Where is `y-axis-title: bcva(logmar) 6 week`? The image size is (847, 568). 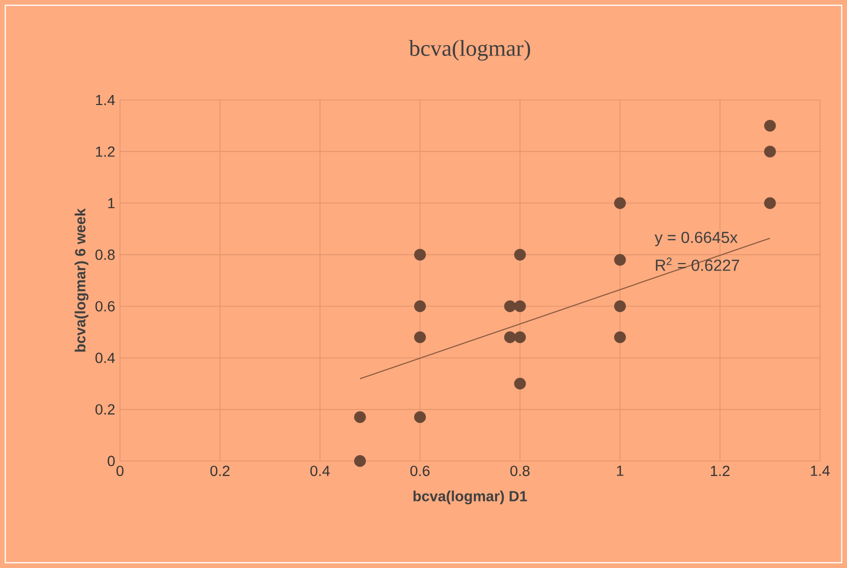 y-axis-title: bcva(logmar) 6 week is located at coordinates (81, 280).